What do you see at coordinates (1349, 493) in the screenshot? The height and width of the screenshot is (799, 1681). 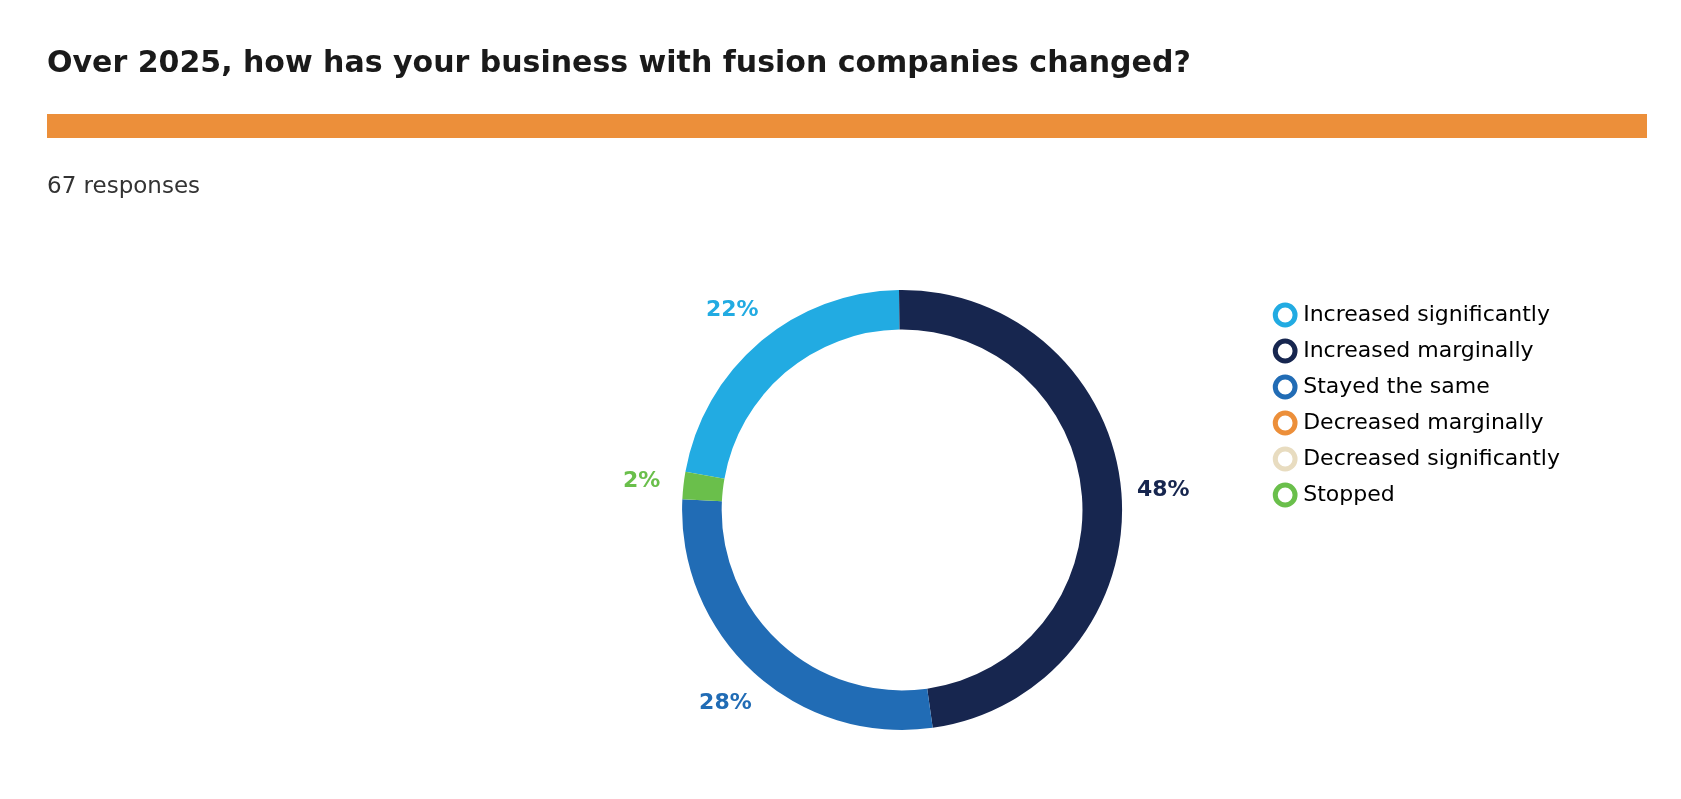 I see `legend-label: Stopped` at bounding box center [1349, 493].